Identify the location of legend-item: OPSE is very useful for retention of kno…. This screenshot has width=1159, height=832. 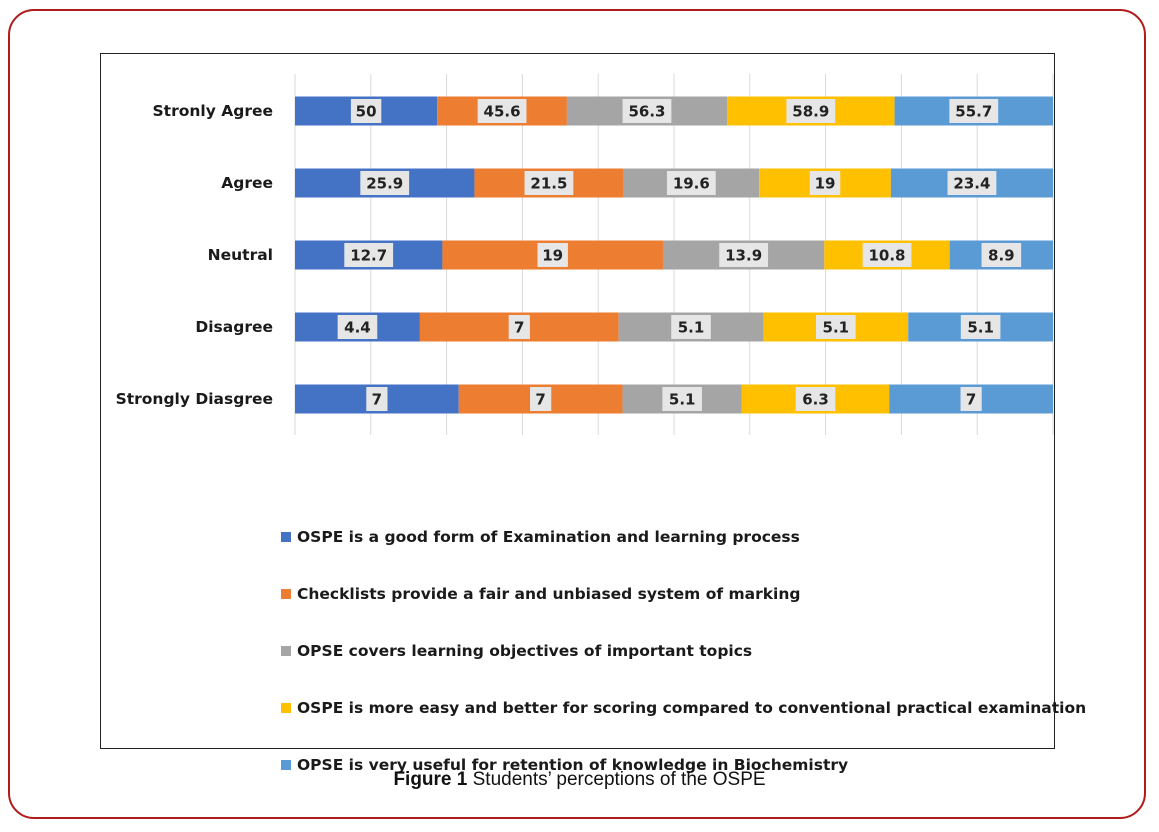
(711, 765).